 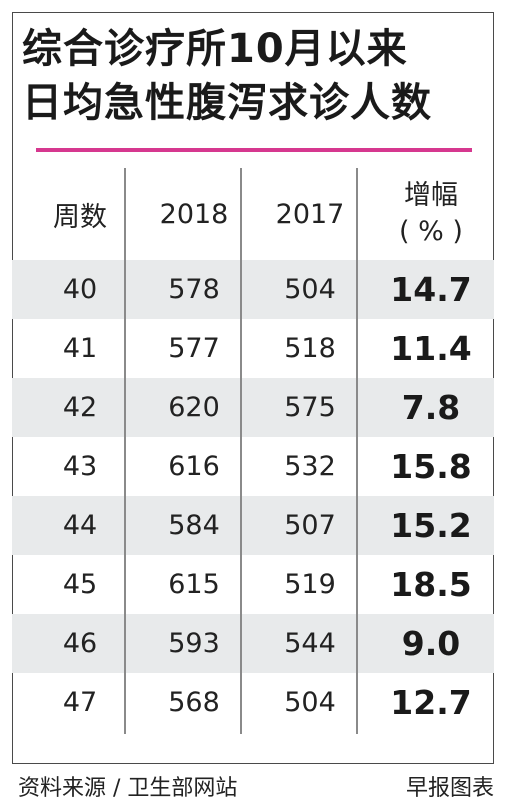 I want to click on cell-2017: 507, so click(x=310, y=525).